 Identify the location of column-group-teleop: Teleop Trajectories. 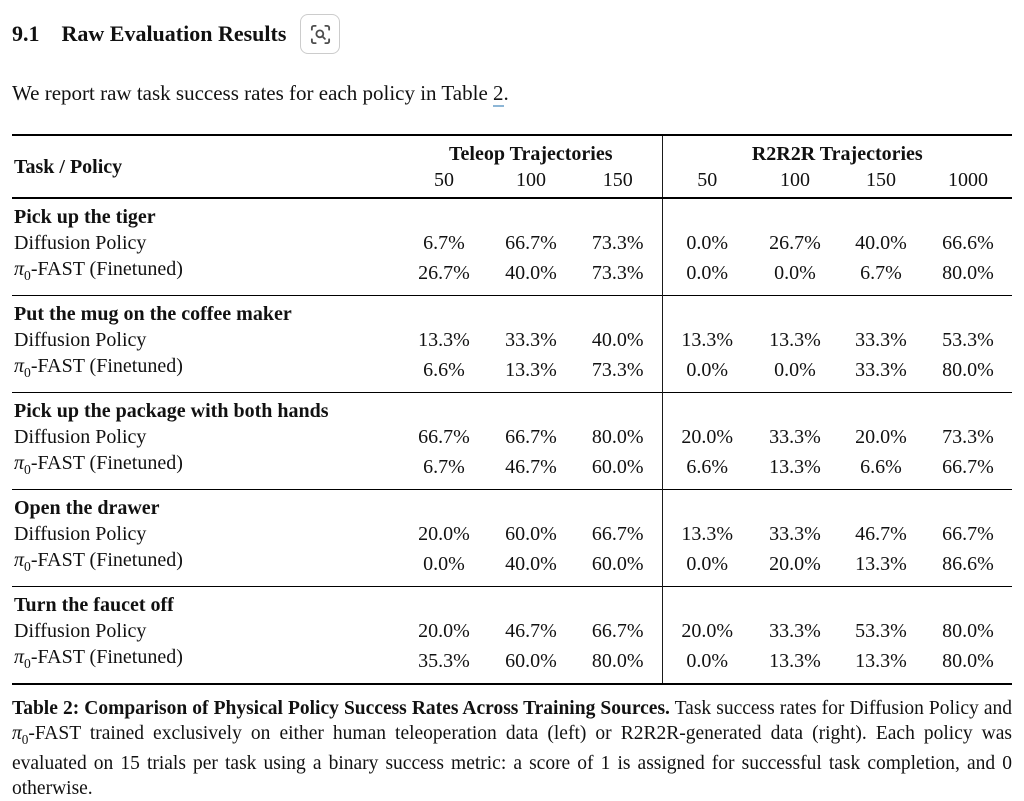
(531, 154).